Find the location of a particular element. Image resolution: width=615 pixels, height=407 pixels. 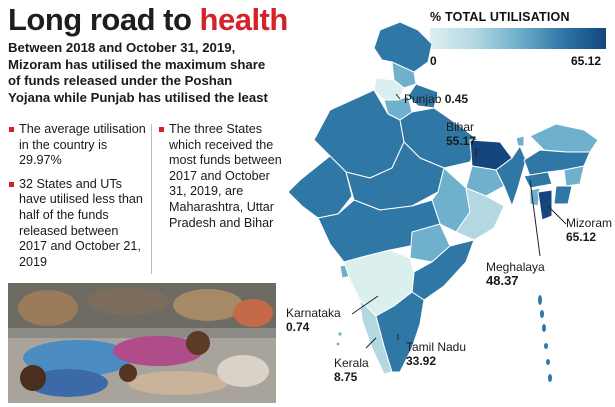

map-label-tamil-nadu: Tamil Nadu 33.92 is located at coordinates (436, 354).